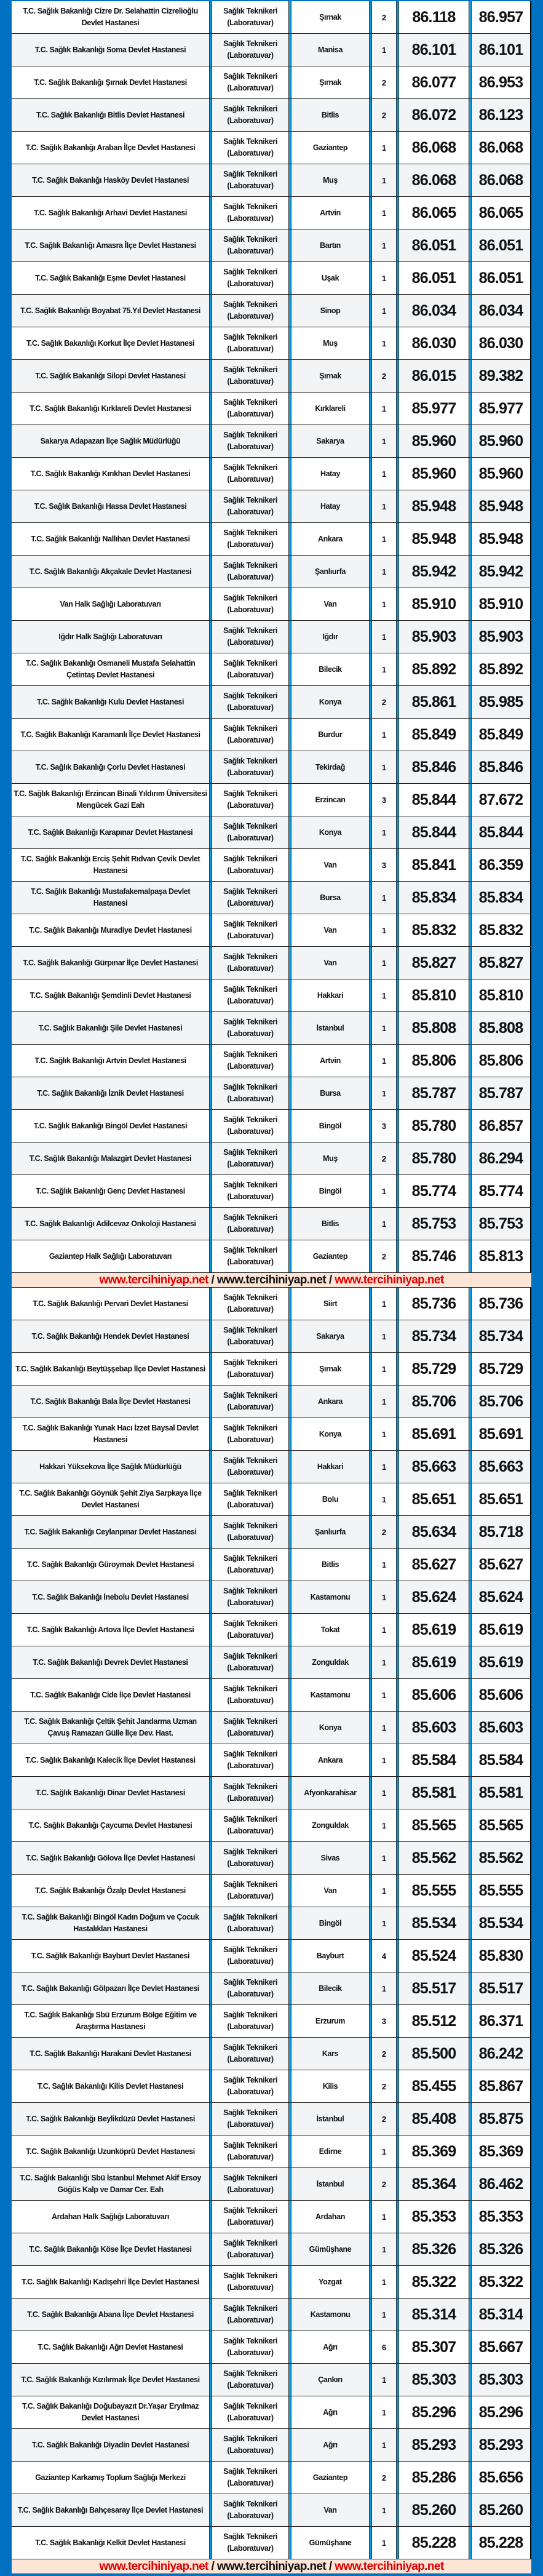 The height and width of the screenshot is (2576, 543). Describe the element at coordinates (330, 17) in the screenshot. I see `city-cell: Şırnak` at that location.